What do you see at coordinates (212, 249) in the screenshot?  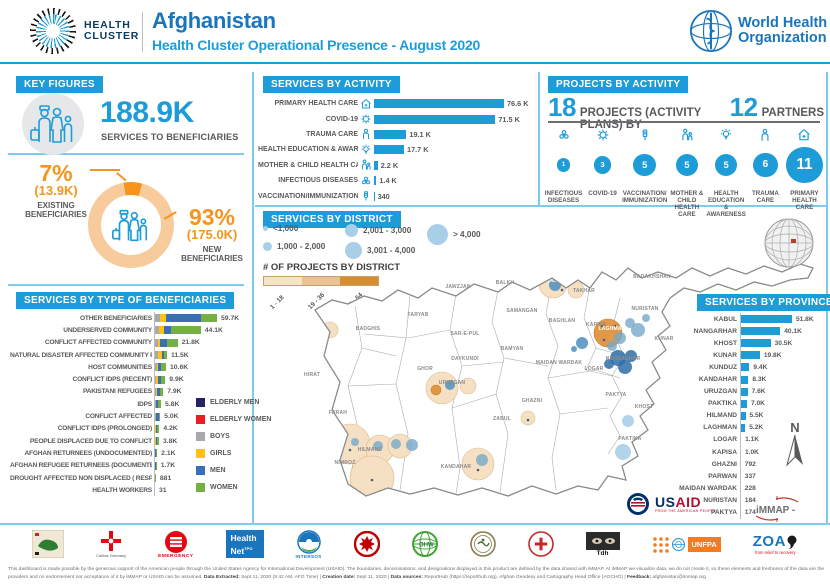 I see `new-label1: NEW` at bounding box center [212, 249].